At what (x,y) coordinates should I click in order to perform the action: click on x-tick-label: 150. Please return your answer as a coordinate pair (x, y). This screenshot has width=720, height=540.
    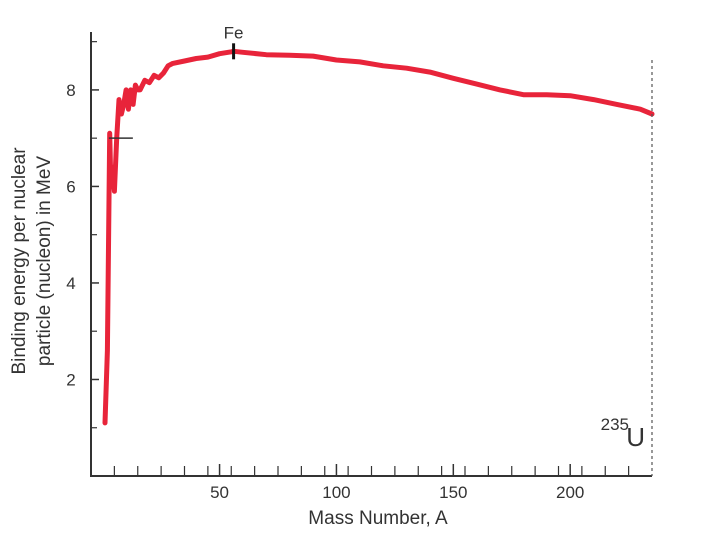
    Looking at the image, I should click on (453, 492).